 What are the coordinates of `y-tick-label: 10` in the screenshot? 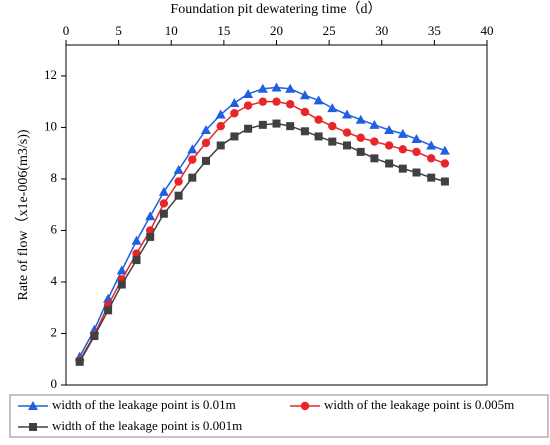 It's located at (50, 125).